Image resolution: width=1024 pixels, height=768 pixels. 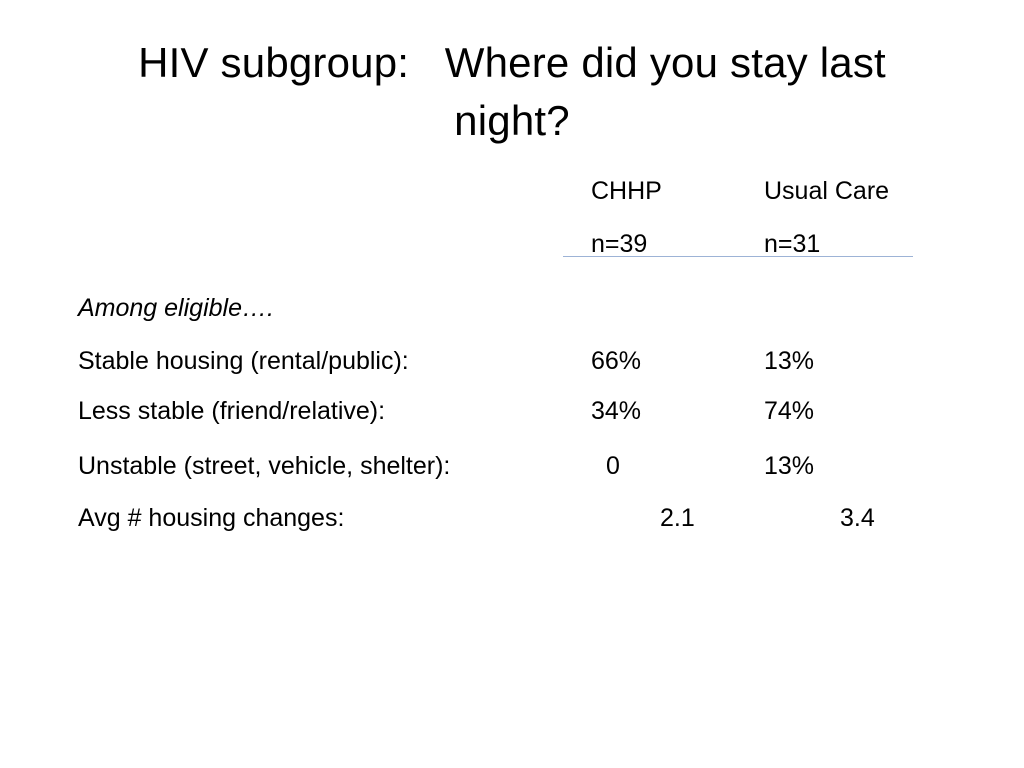 I want to click on column-n-usual-care: n=31, so click(x=792, y=244).